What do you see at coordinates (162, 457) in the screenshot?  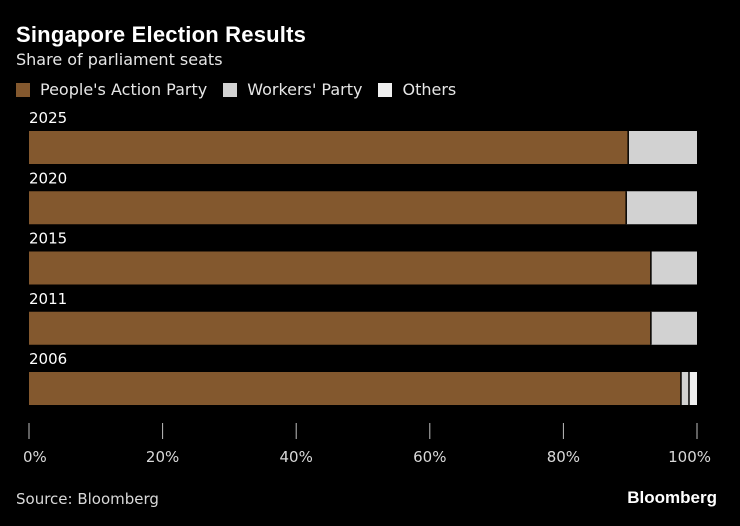 I see `x-tick-label-1: 20%` at bounding box center [162, 457].